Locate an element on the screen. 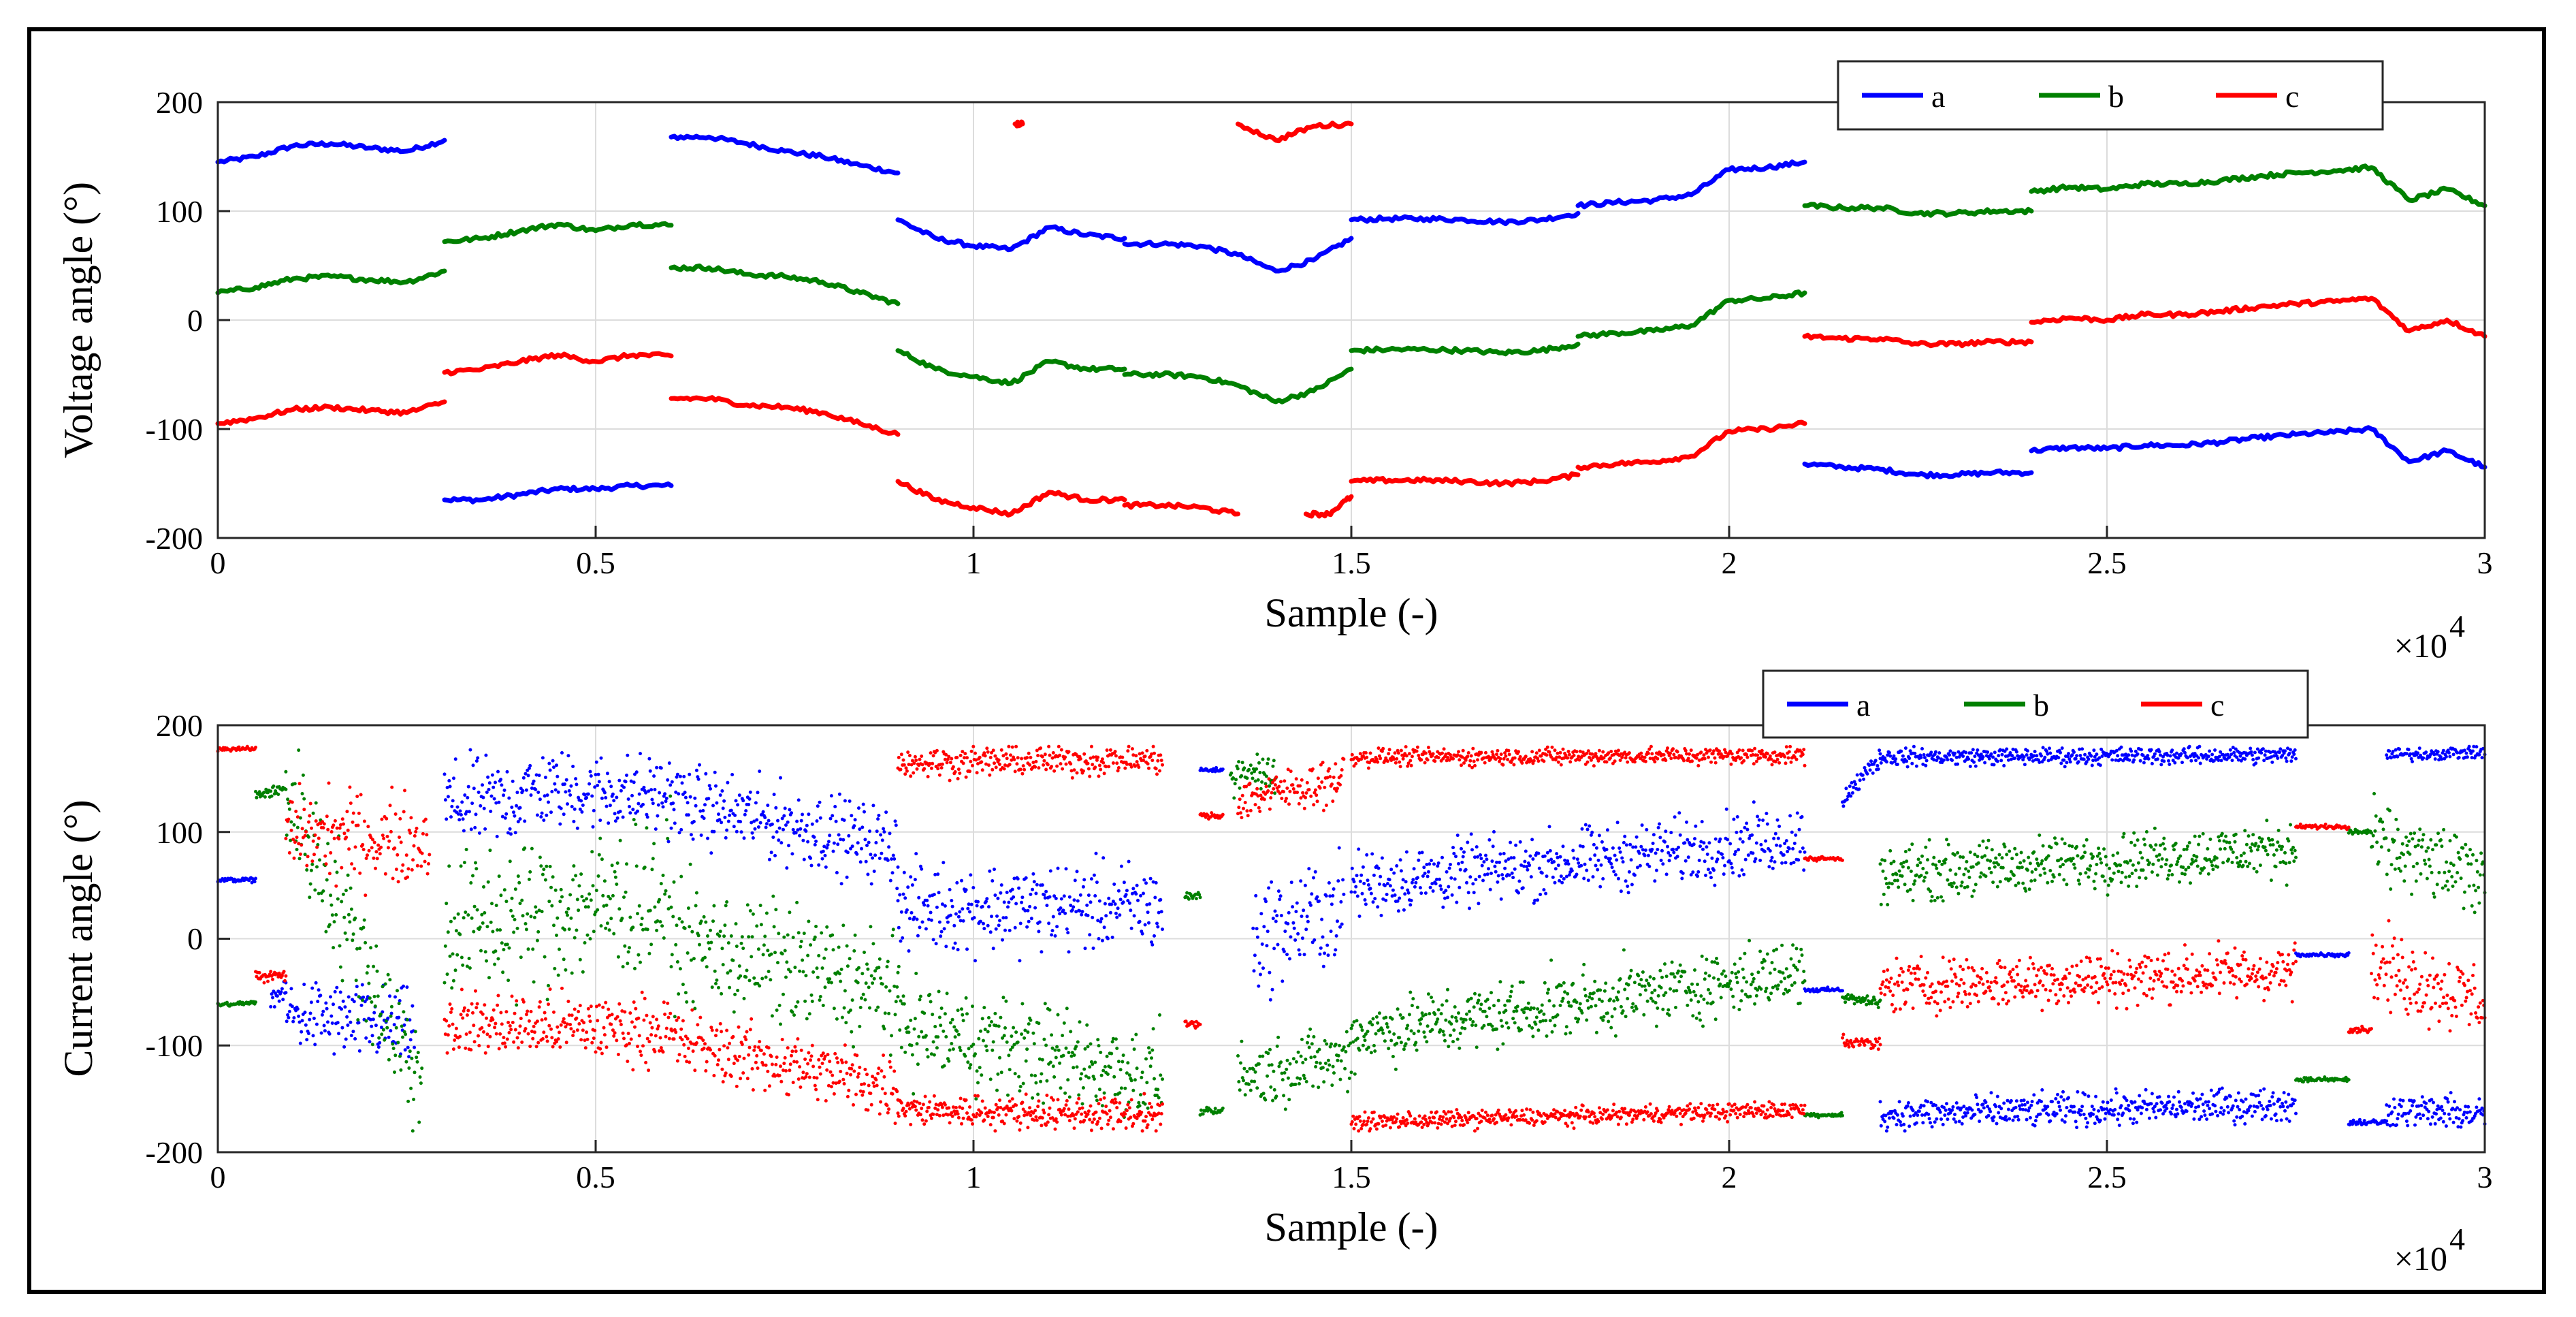  current-legend-label-c: c is located at coordinates (2217, 705).